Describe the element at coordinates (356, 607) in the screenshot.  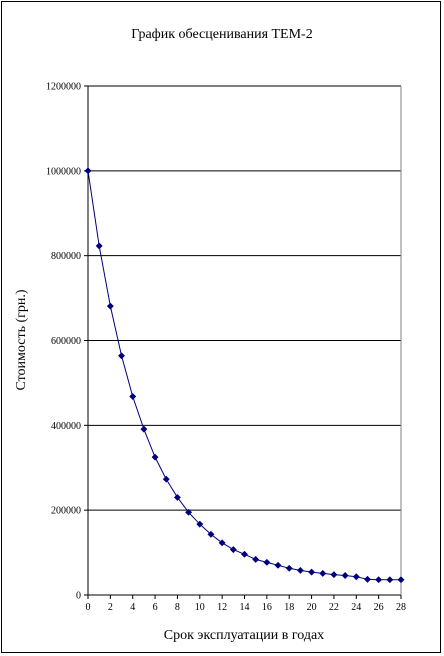
I see `x-tick-label: 24` at that location.